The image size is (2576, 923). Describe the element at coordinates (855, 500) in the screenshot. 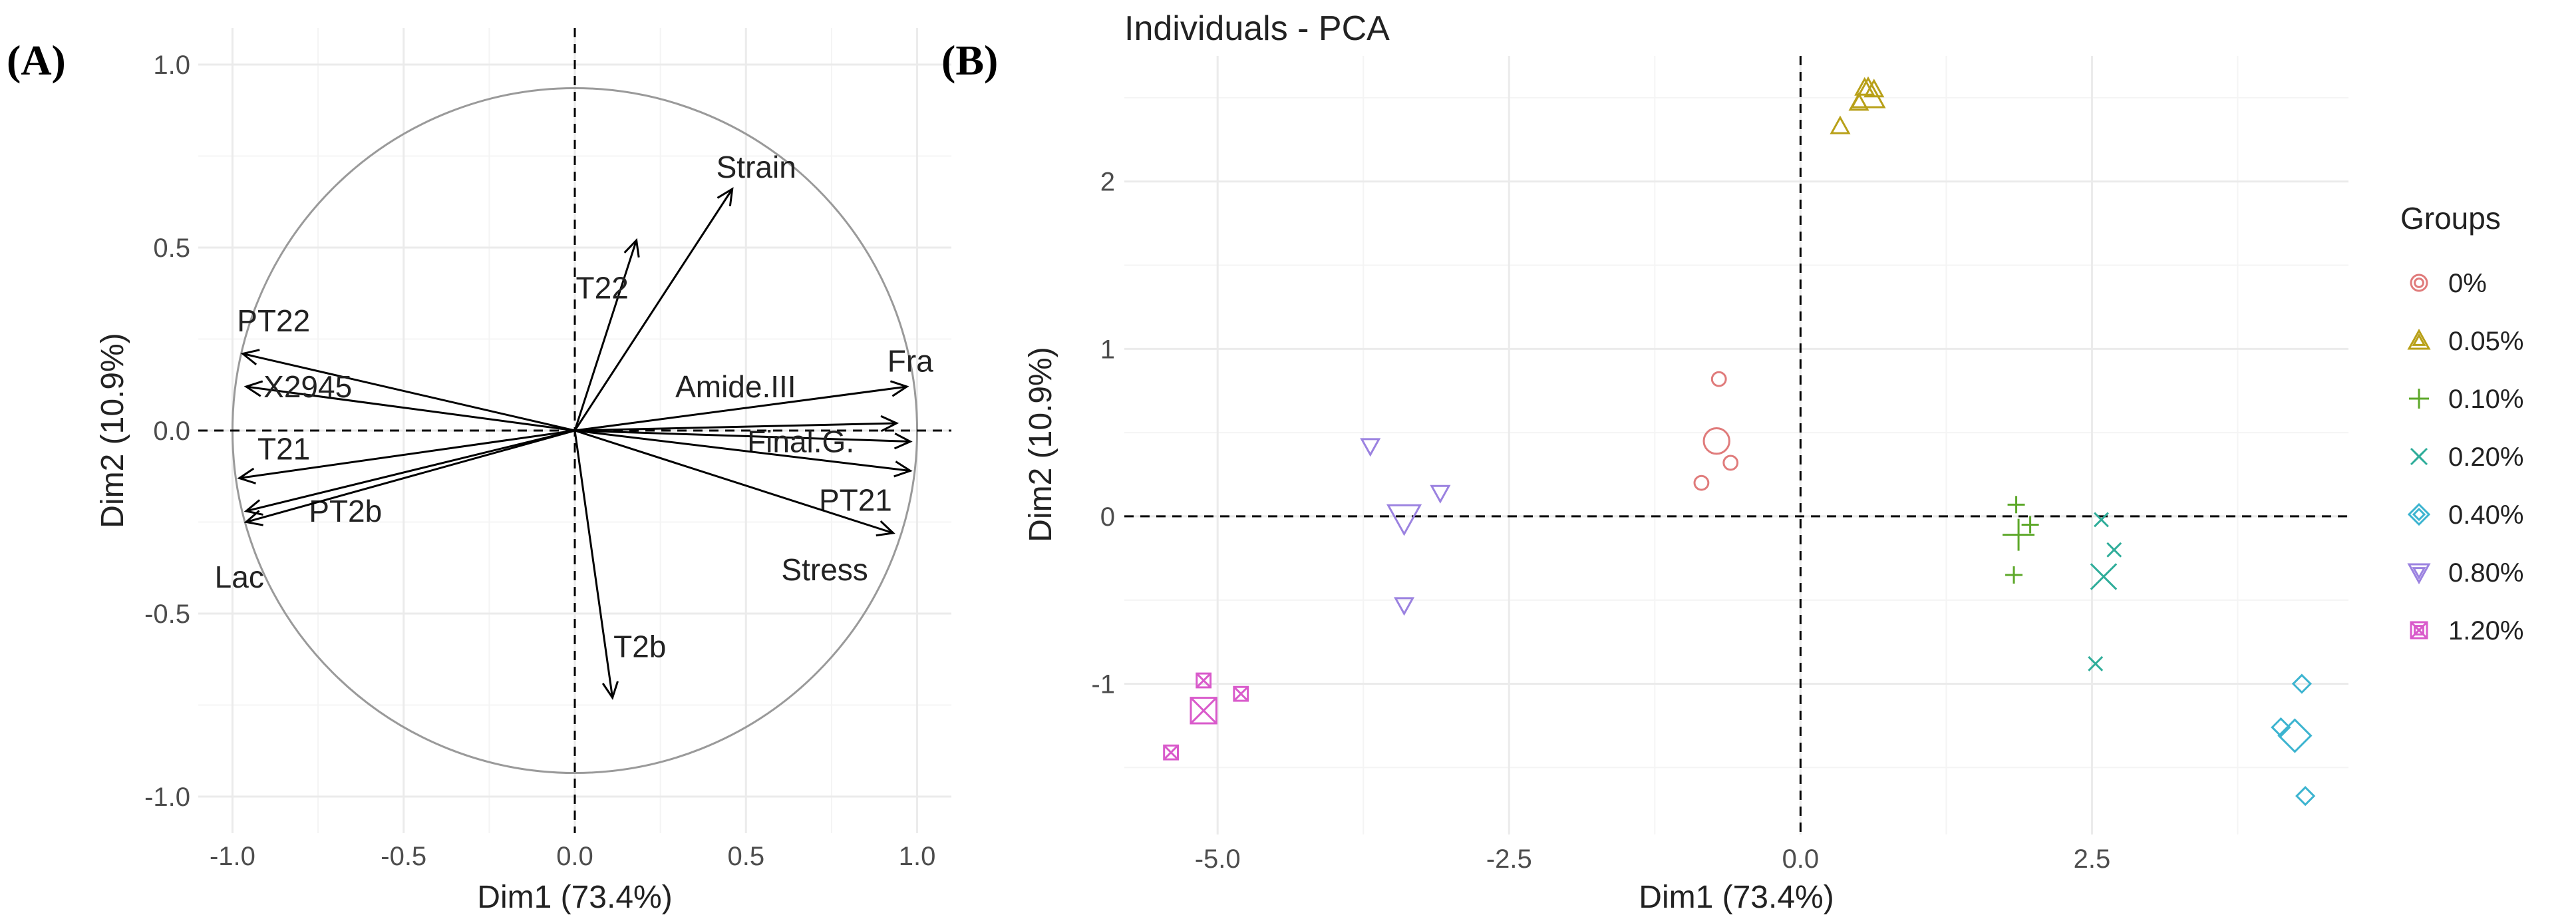

I see `variable-label: PT21` at that location.